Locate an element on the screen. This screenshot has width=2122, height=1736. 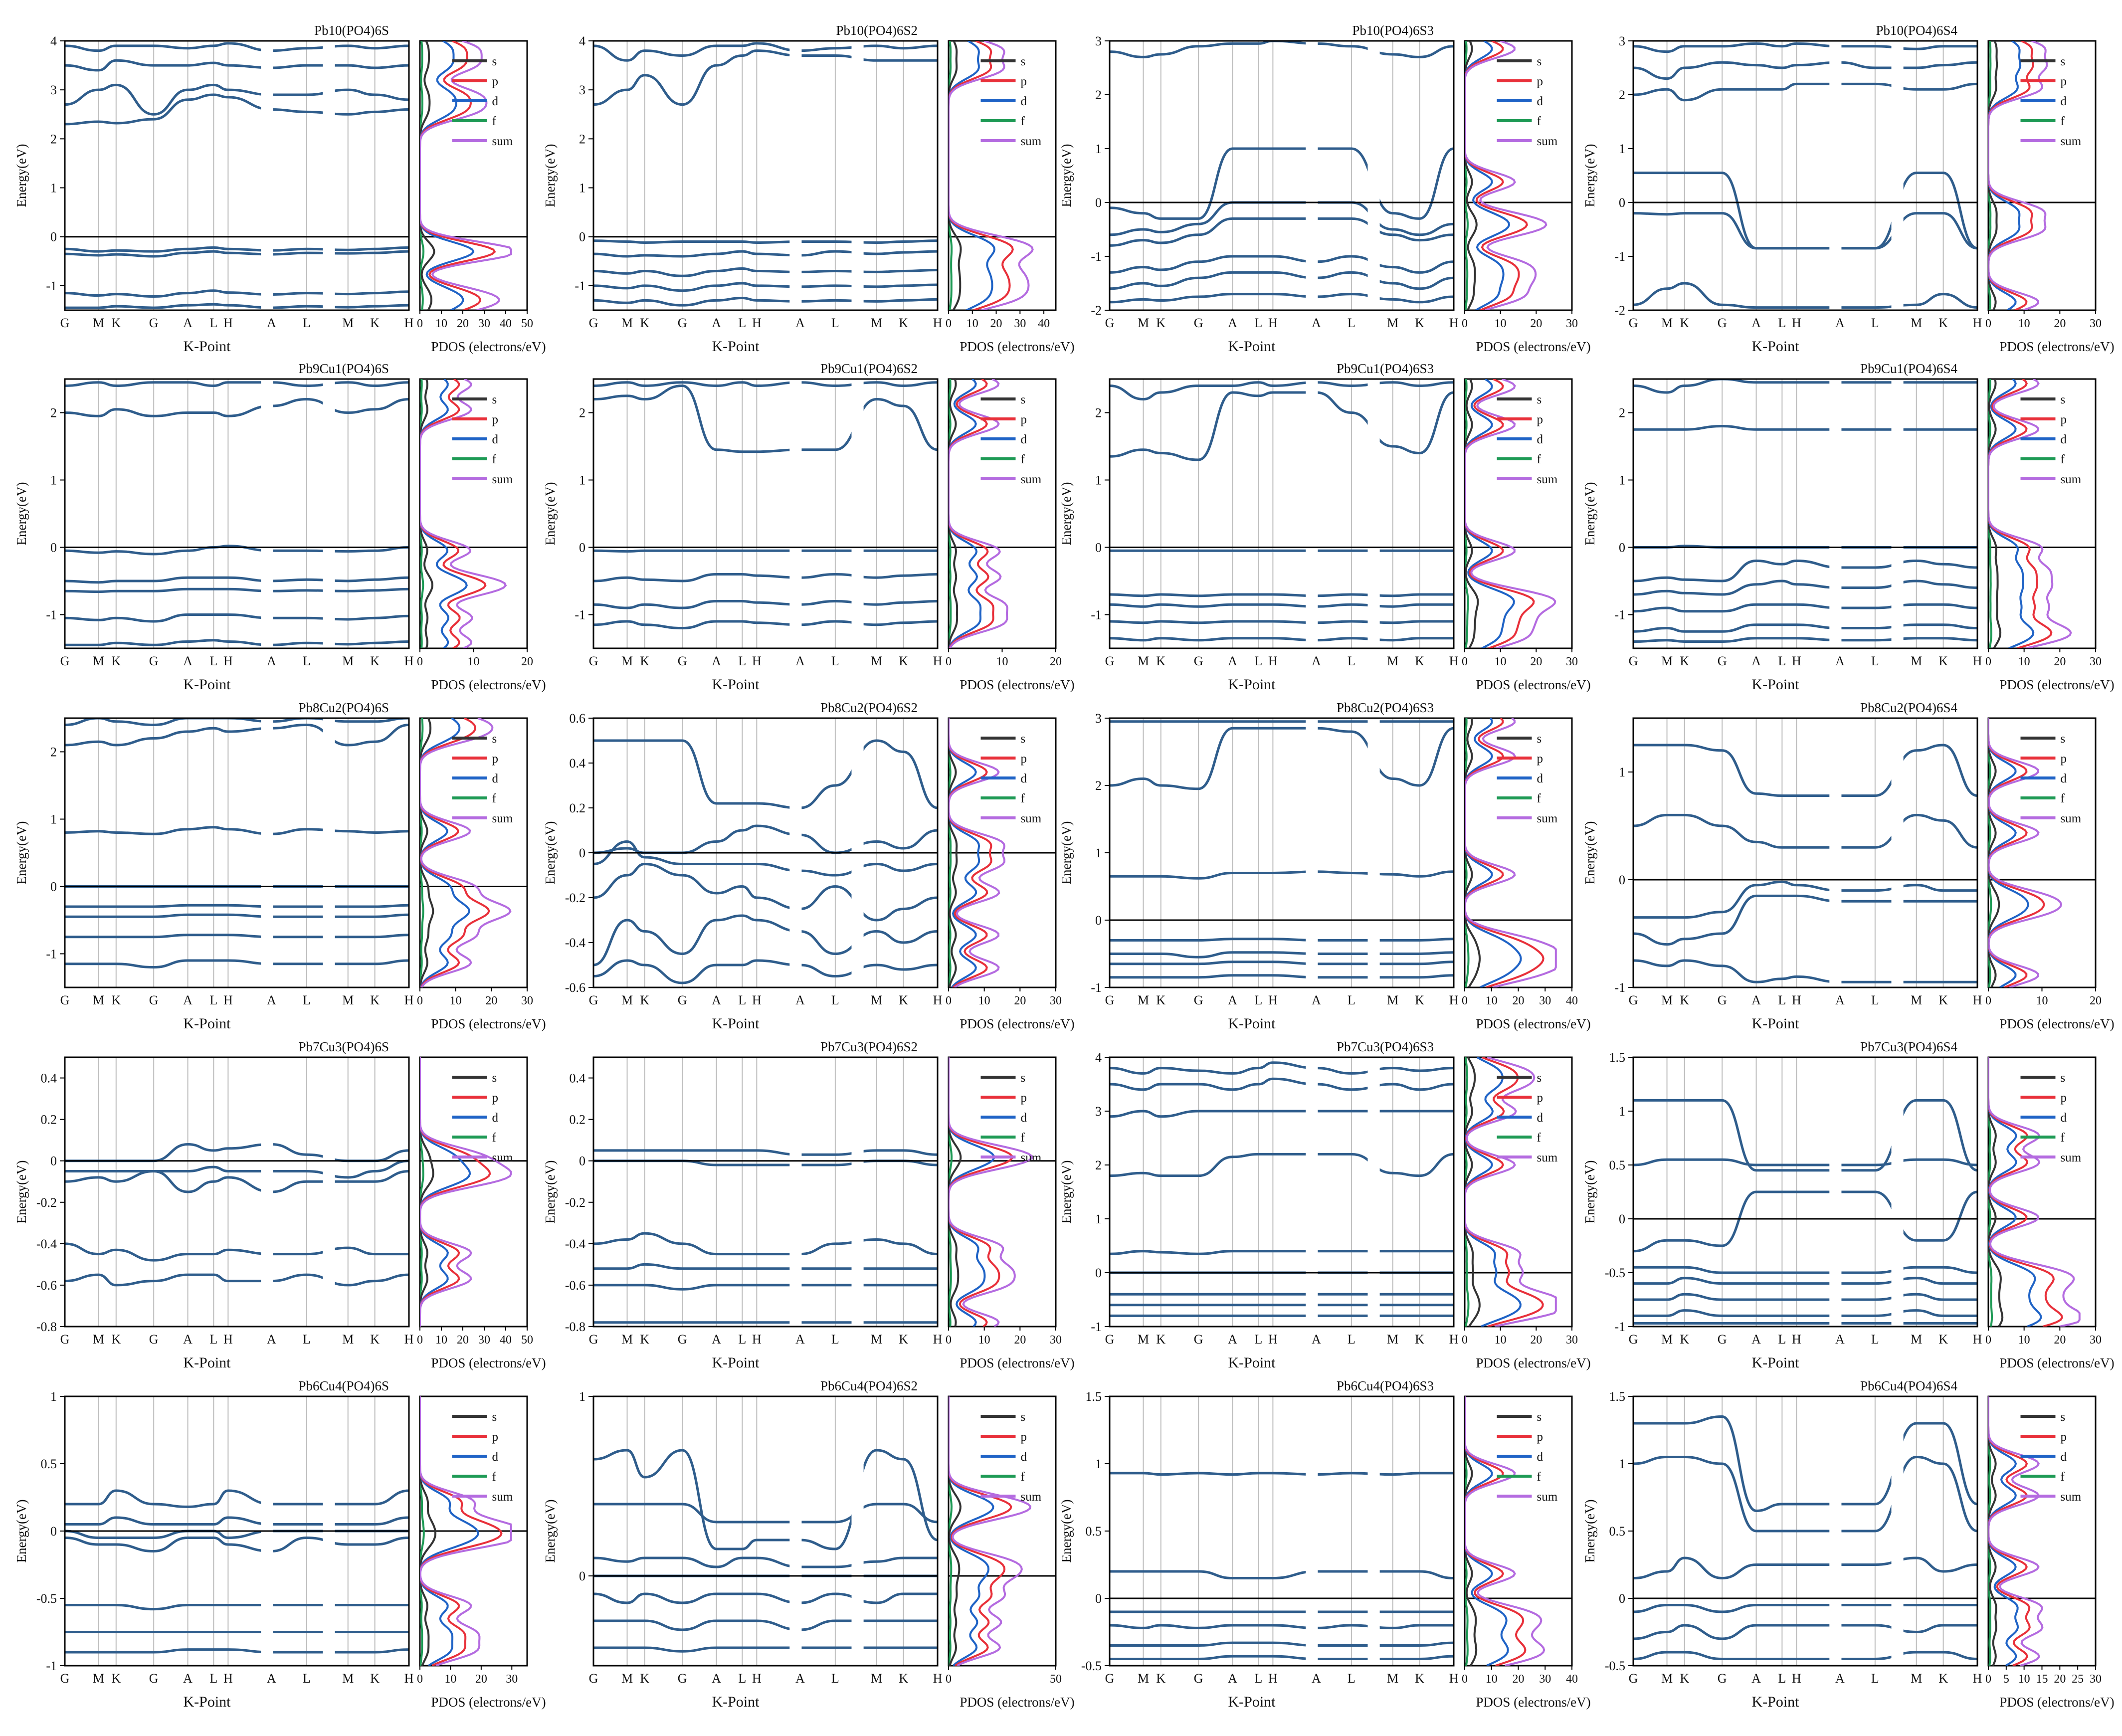
legend-label: f is located at coordinates (2063, 1477).